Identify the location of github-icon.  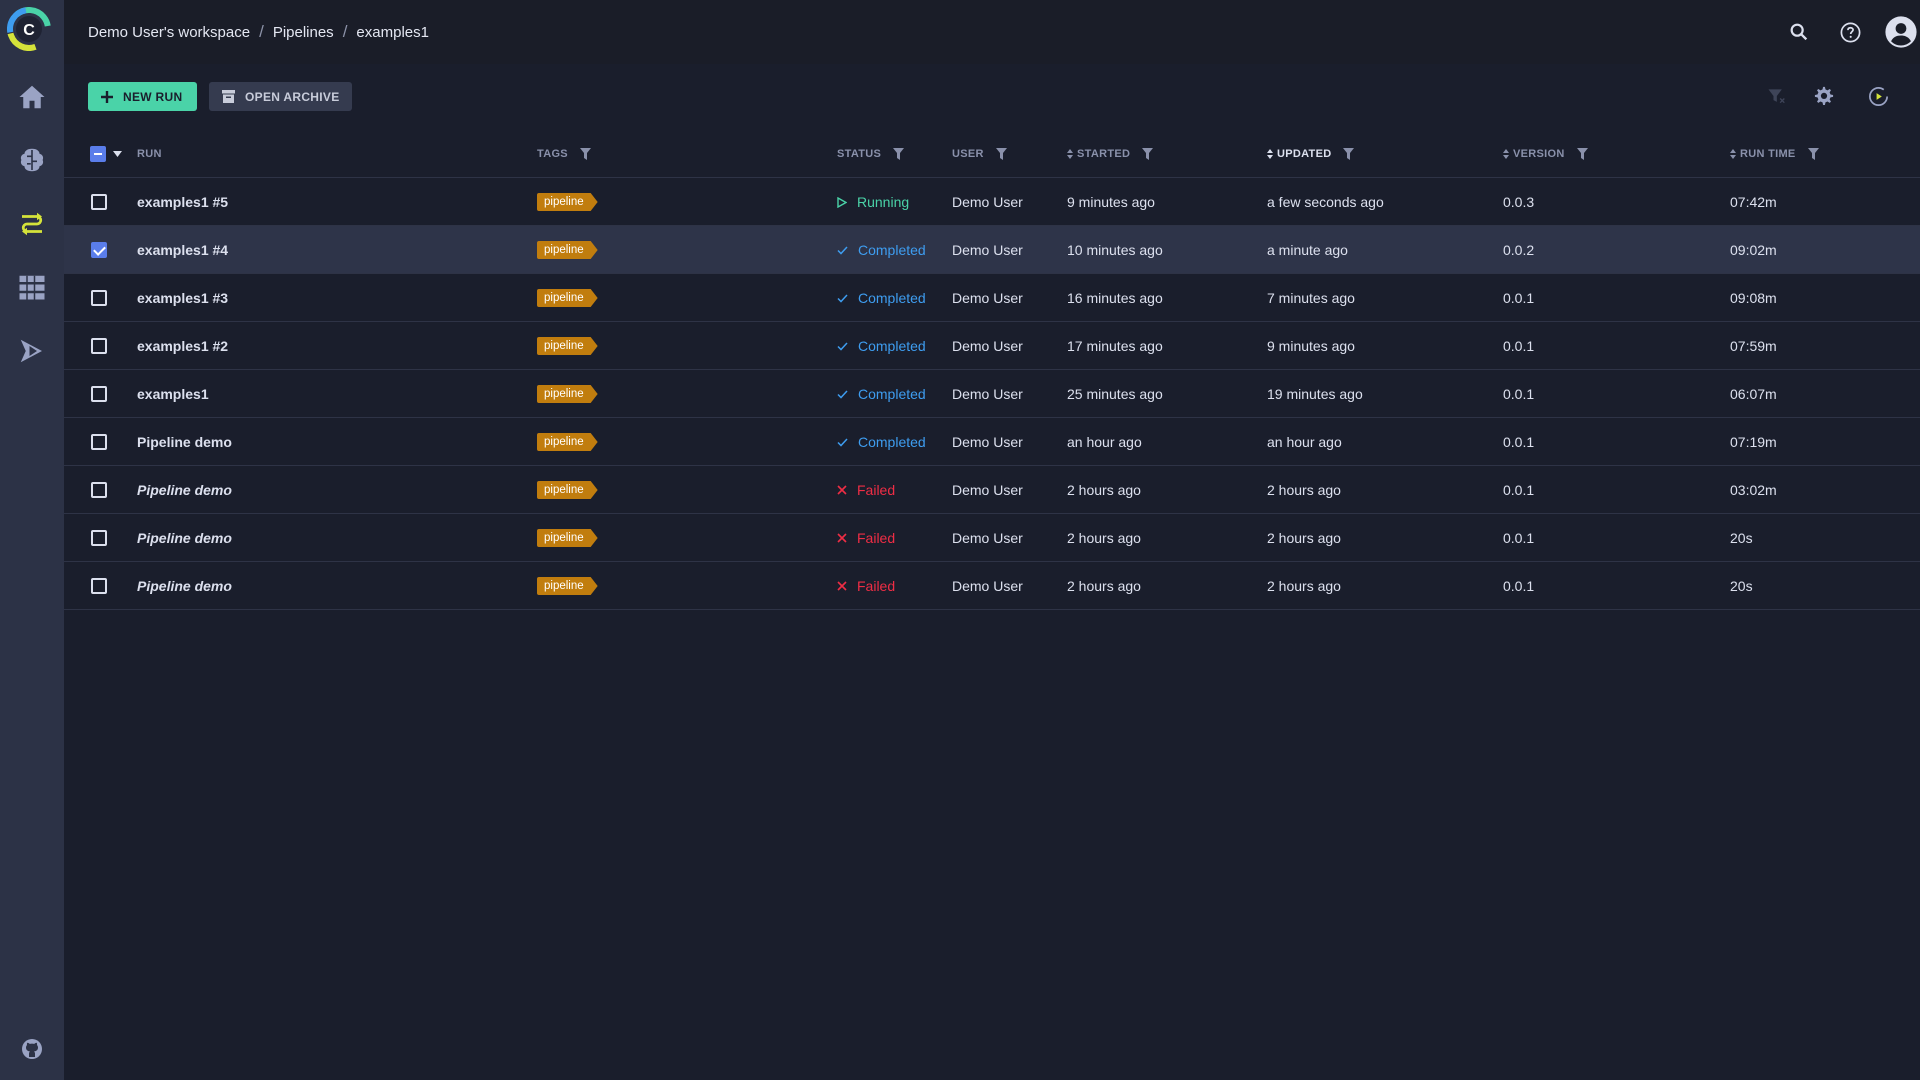
(32, 1049).